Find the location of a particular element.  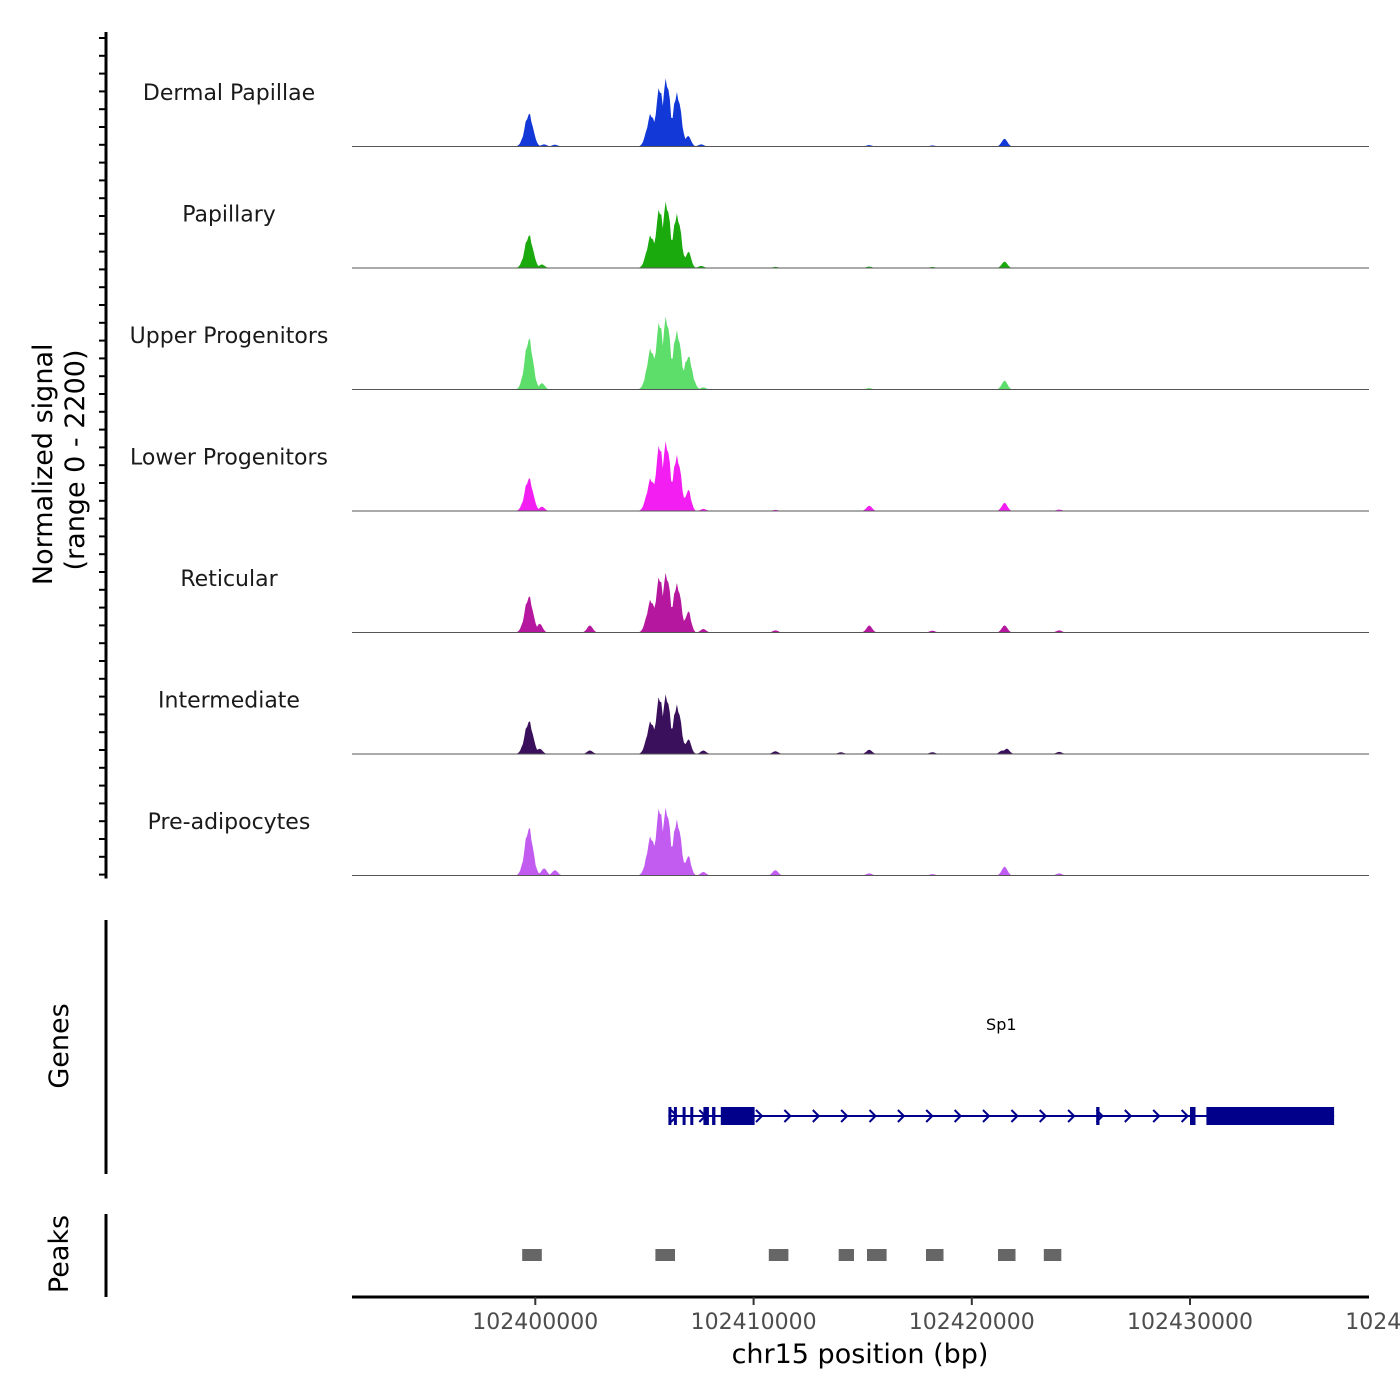

track-pre-adipocytes: Pre-adipocytes is located at coordinates (758, 841).